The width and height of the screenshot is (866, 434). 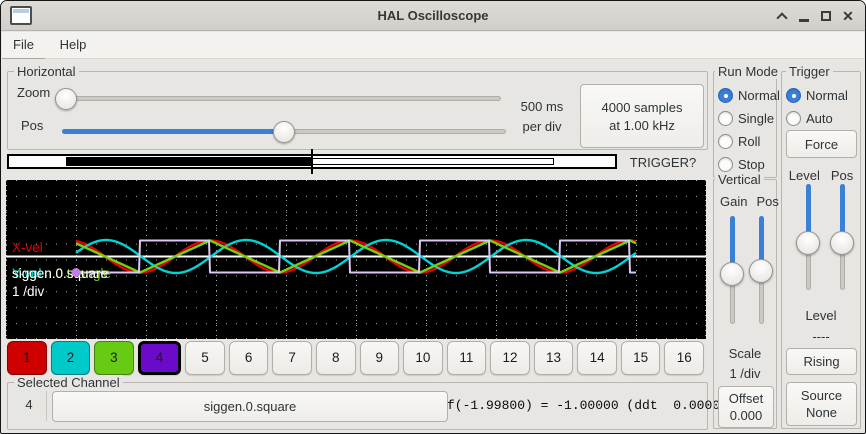 What do you see at coordinates (188, 161) in the screenshot?
I see `record-filled-segment` at bounding box center [188, 161].